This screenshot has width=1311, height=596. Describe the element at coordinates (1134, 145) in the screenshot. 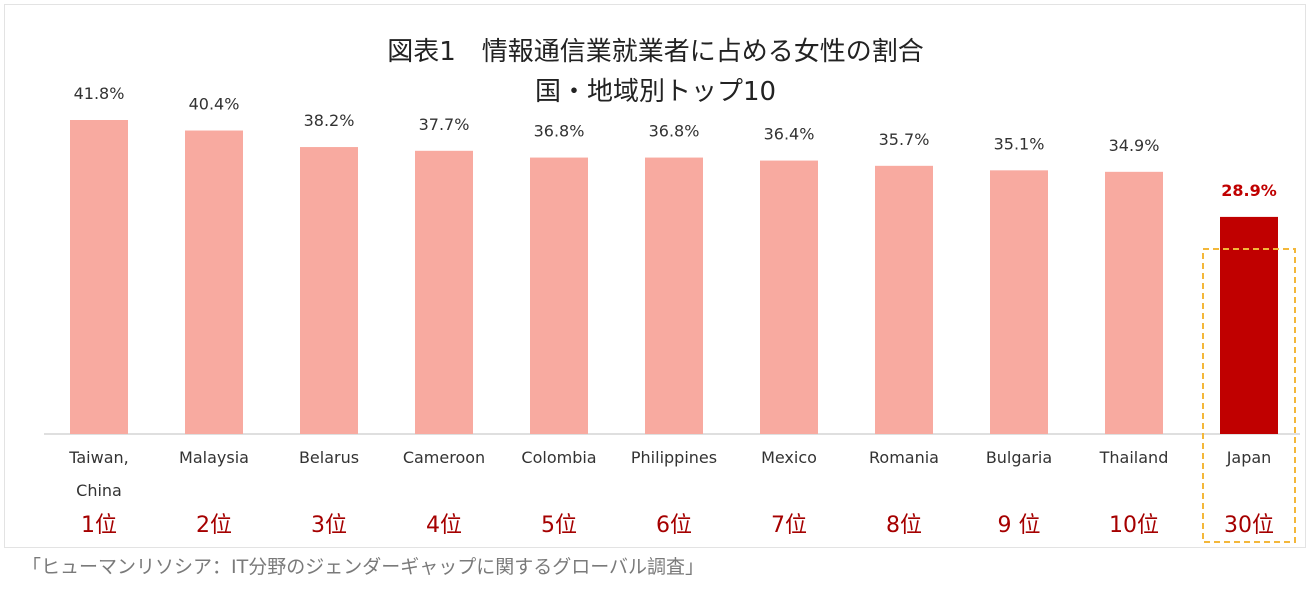

I see `bar-value-label-9: 34.9%` at that location.